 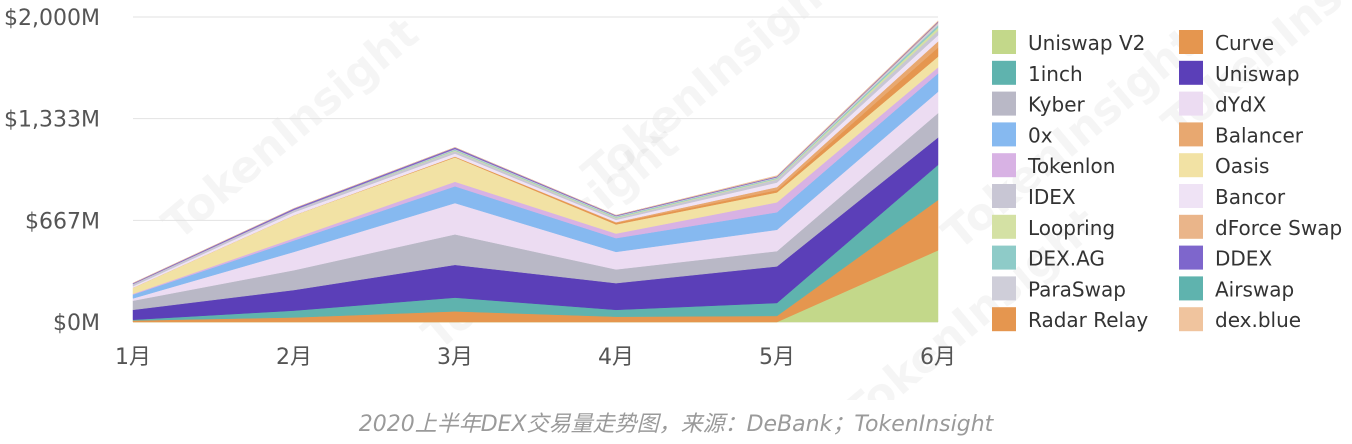 I want to click on x-tick-label: 1月, so click(x=133, y=357).